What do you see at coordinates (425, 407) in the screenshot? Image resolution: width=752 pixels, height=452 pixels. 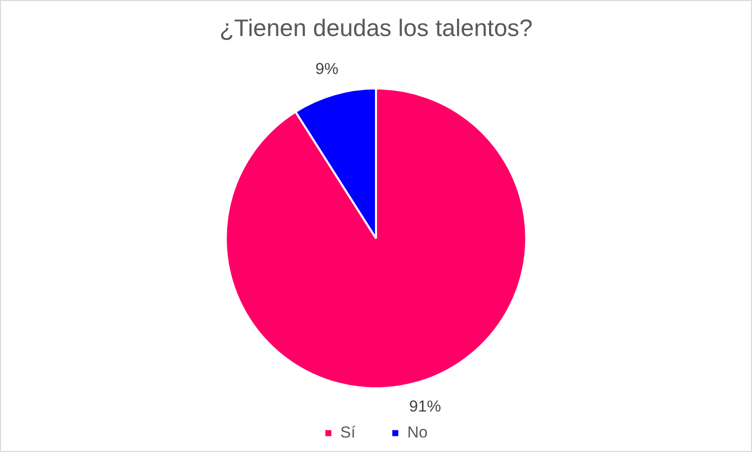 I see `data-label: 91%` at bounding box center [425, 407].